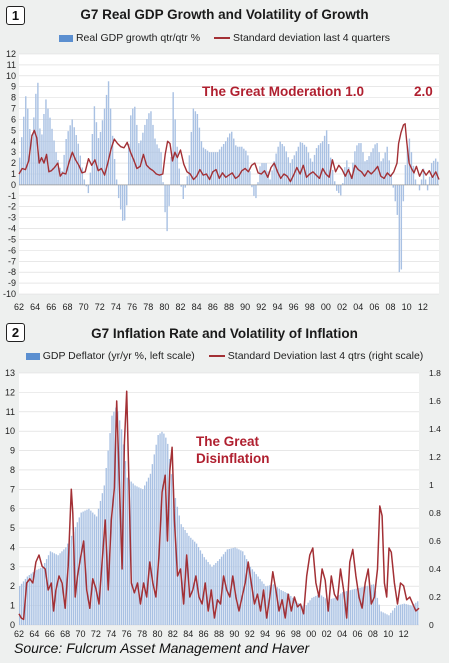  What do you see at coordinates (96, 634) in the screenshot?
I see `x-tick-label: 72` at bounding box center [96, 634].